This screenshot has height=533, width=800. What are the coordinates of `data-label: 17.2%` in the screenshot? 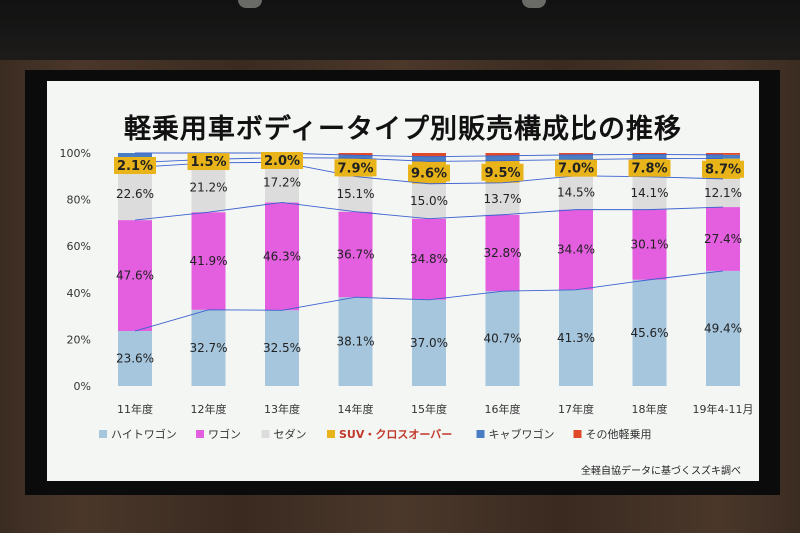 It's located at (282, 182).